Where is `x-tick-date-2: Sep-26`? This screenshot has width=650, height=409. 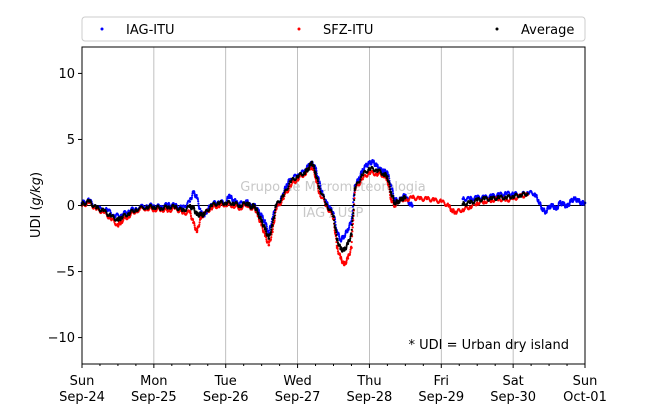 x-tick-date-2: Sep-26 is located at coordinates (226, 397).